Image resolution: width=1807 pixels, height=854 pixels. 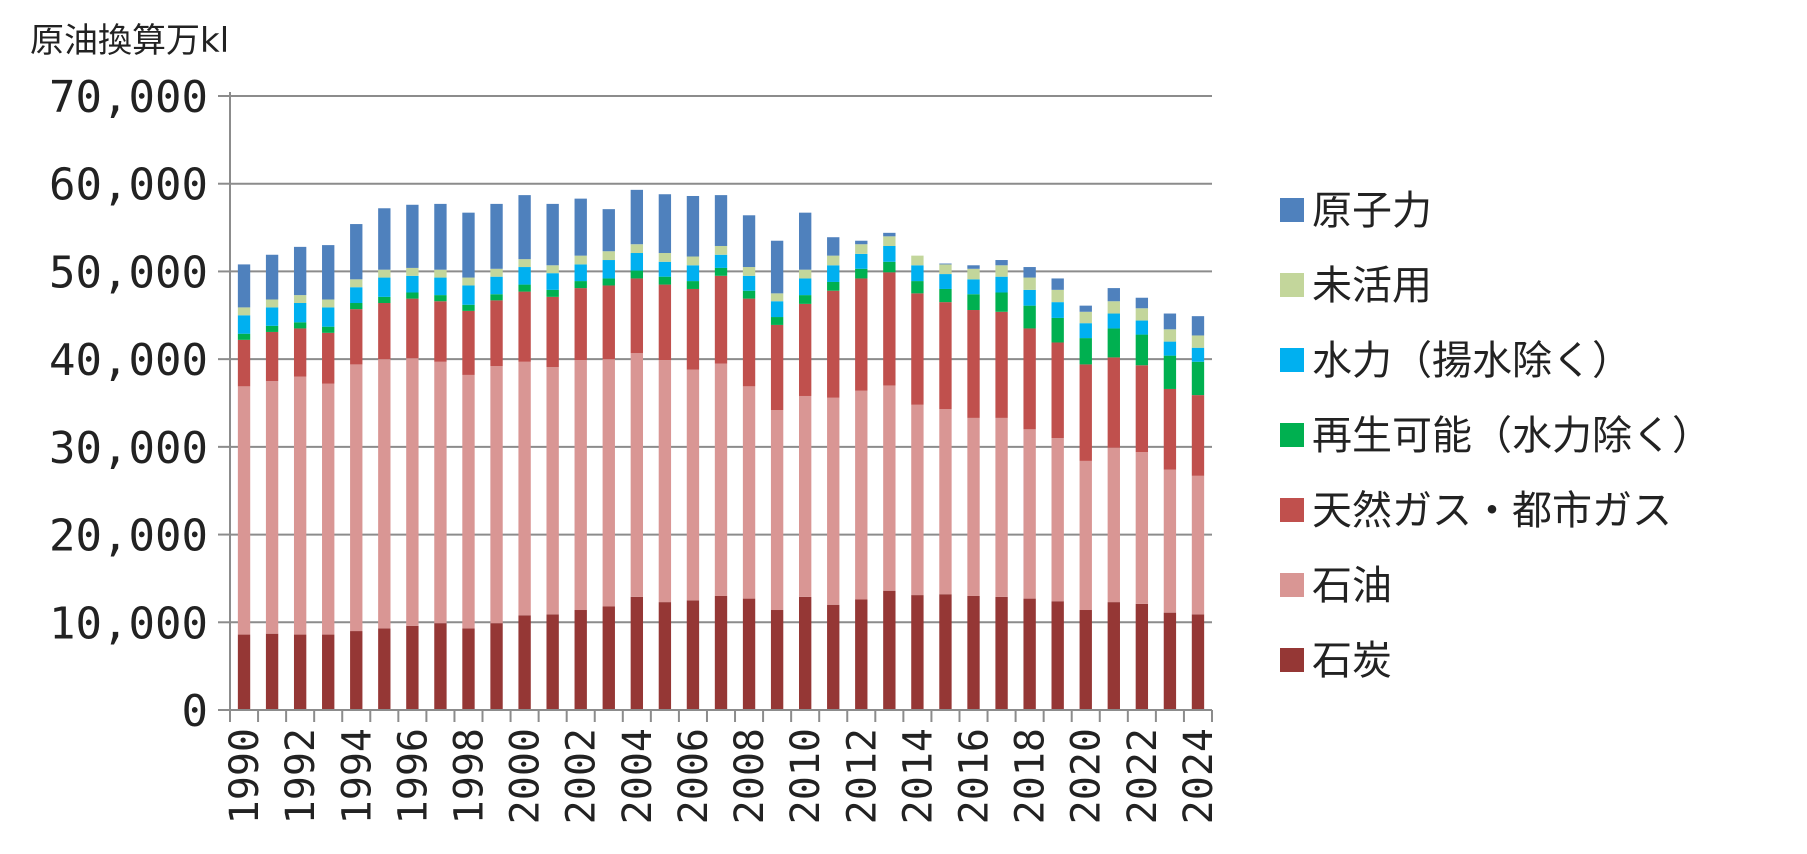 I want to click on x-tick-label: 1992, so click(x=301, y=776).